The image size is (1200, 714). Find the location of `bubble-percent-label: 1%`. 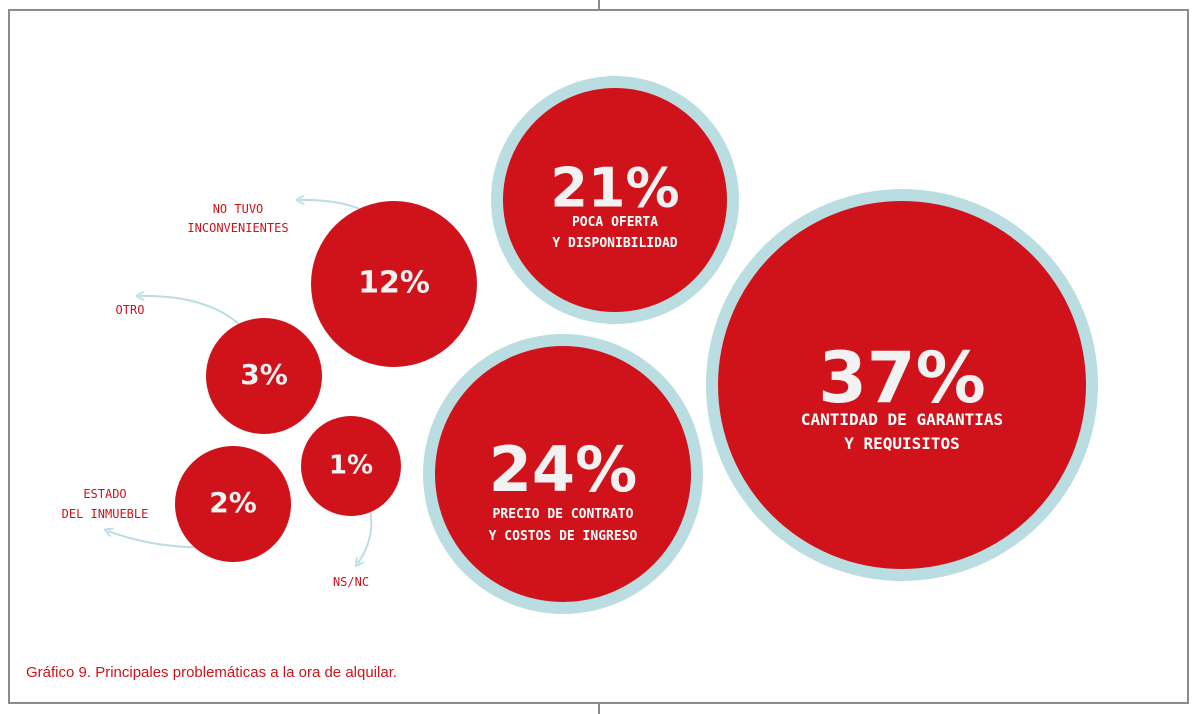

bubble-percent-label: 1% is located at coordinates (351, 466).